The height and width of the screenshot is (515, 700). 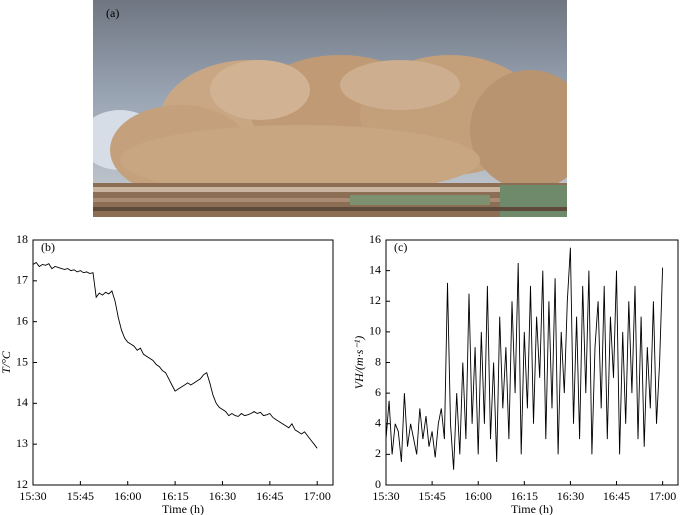 What do you see at coordinates (6, 362) in the screenshot?
I see `y-axis-label: T/°C` at bounding box center [6, 362].